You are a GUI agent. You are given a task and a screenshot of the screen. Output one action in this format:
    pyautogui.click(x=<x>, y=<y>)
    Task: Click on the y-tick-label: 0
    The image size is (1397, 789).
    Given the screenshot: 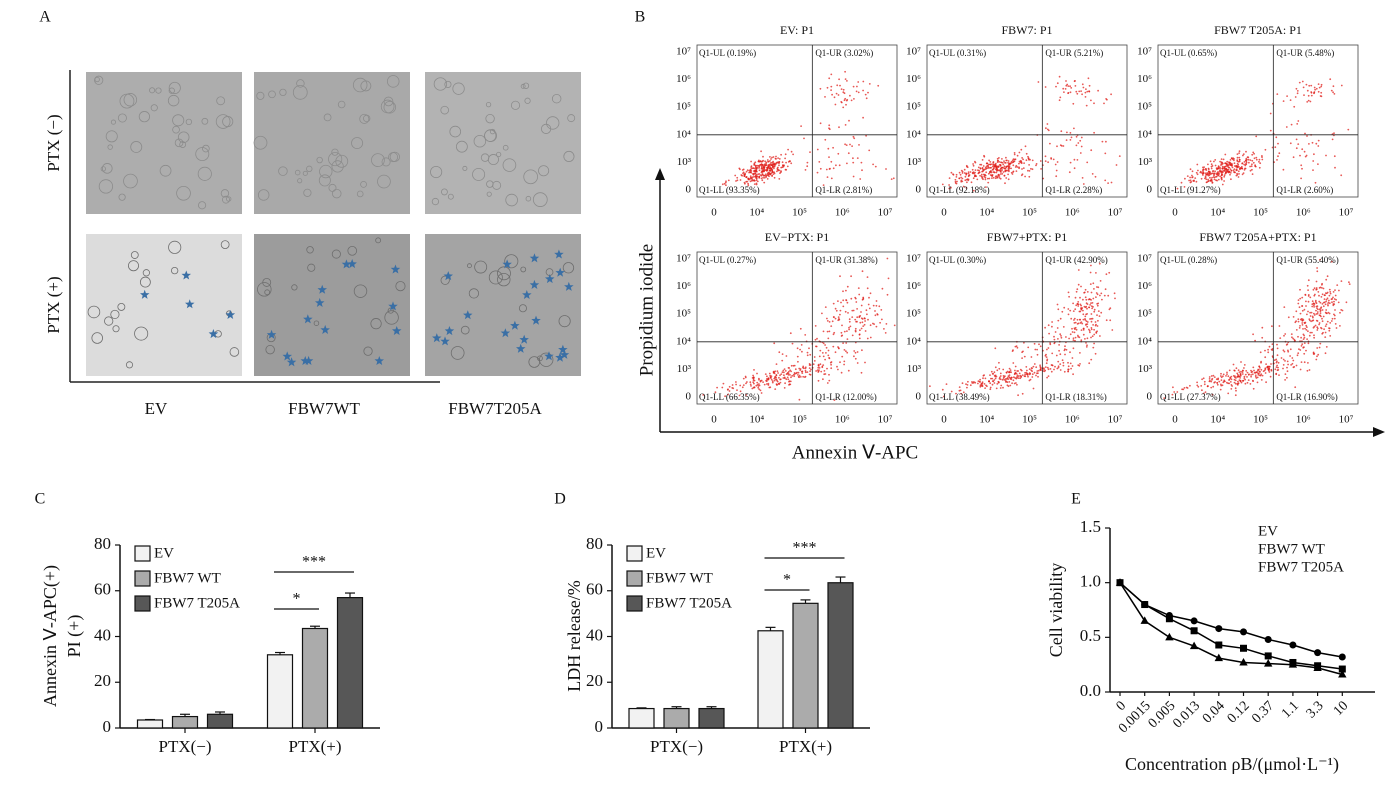 What is the action you would take?
    pyautogui.click(x=689, y=397)
    